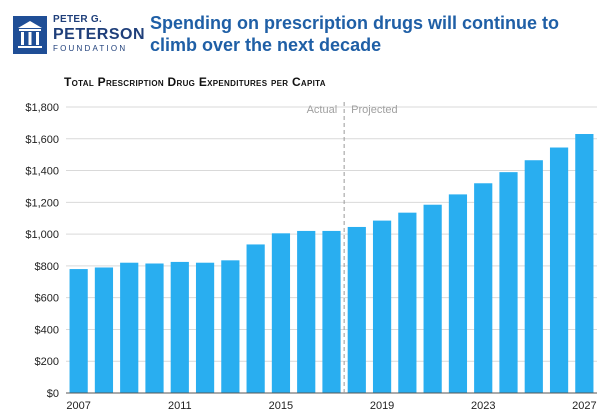 The height and width of the screenshot is (410, 615). What do you see at coordinates (78, 19) in the screenshot?
I see `logo-line-1: PETER G.` at bounding box center [78, 19].